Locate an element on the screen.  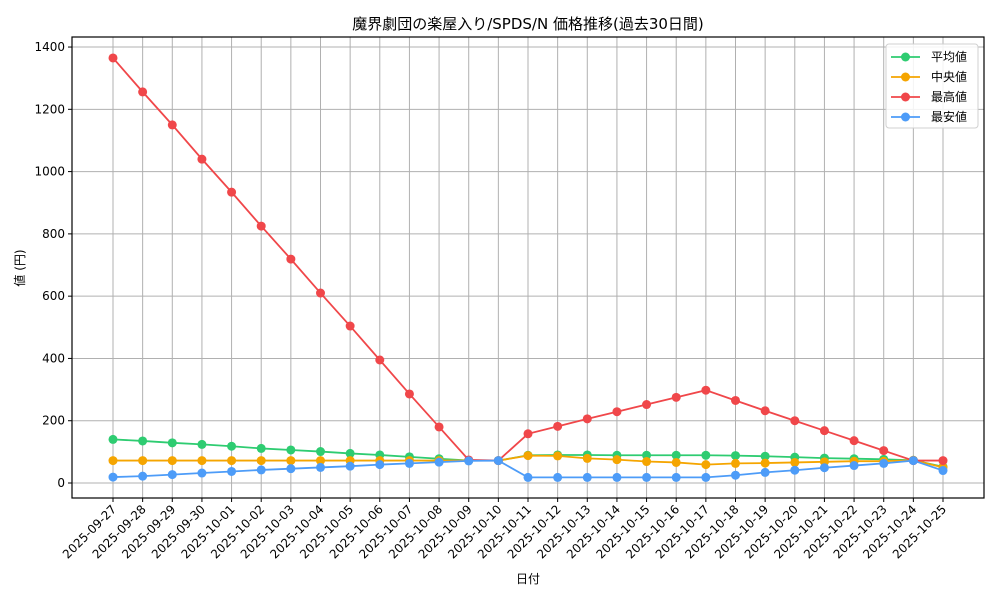
y-tick-label: 600 is located at coordinates (53, 296).